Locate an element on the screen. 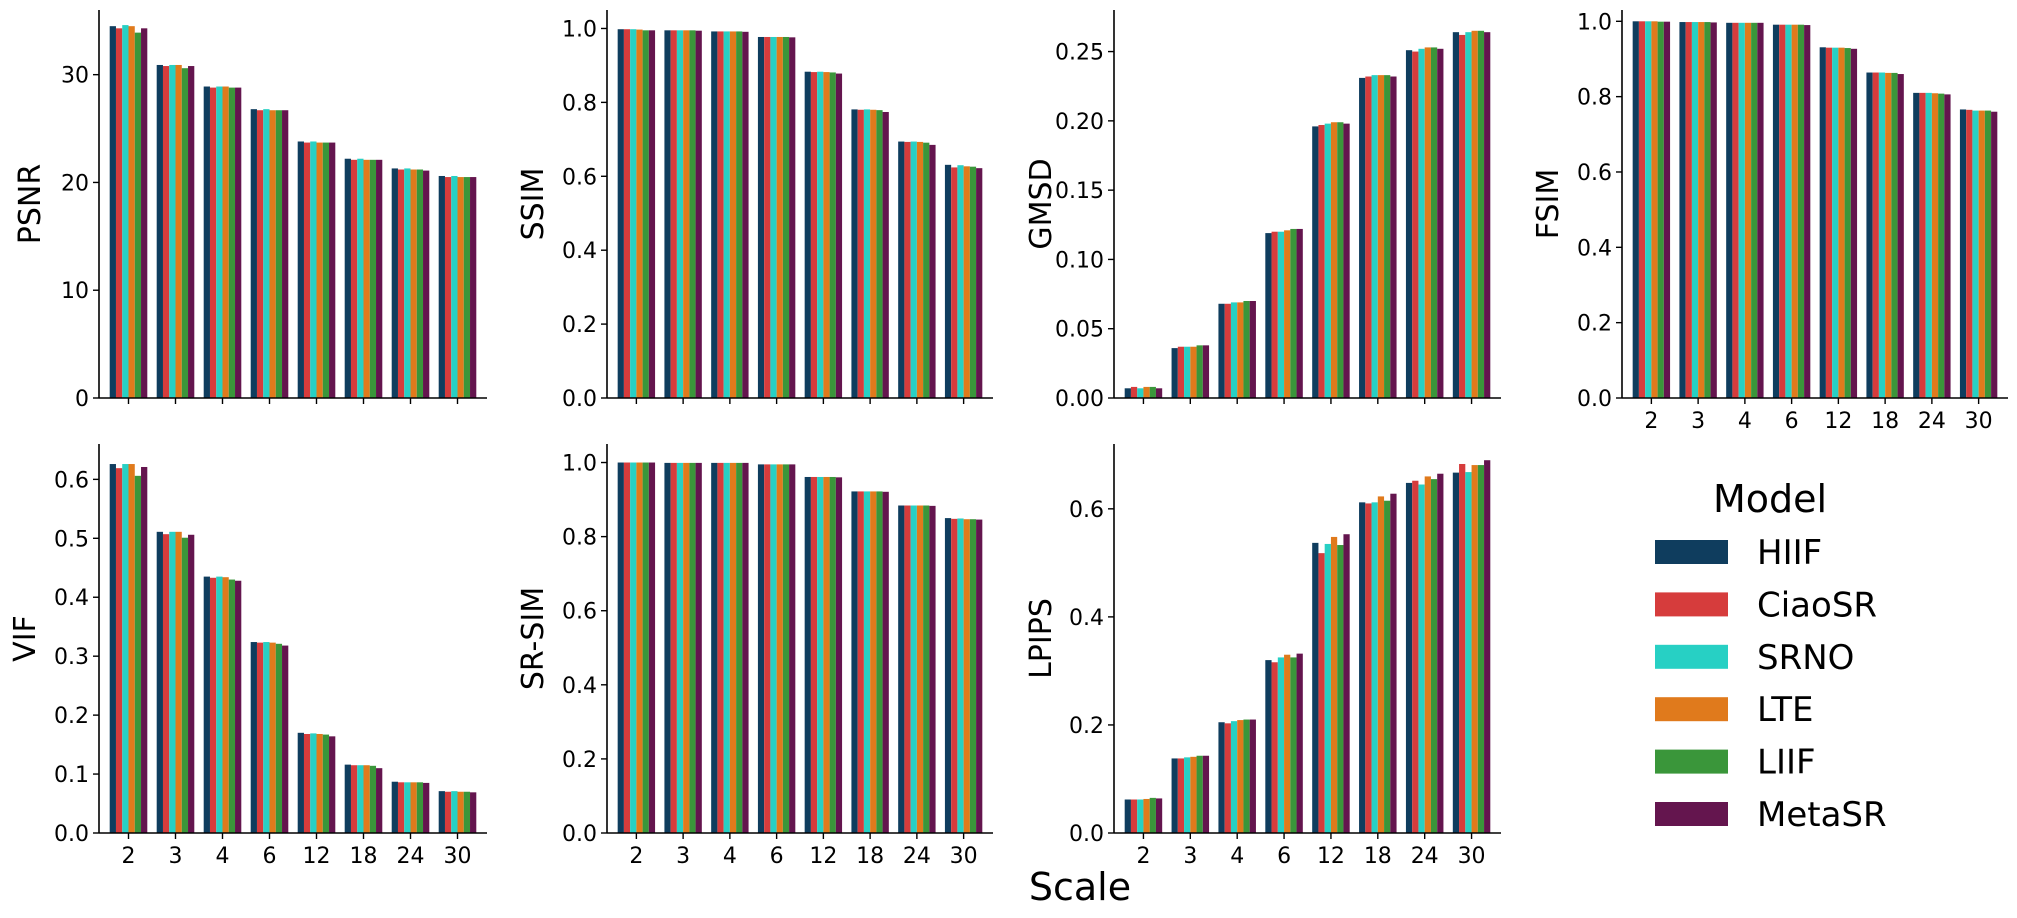  legend-label: LIIF is located at coordinates (1786, 763).